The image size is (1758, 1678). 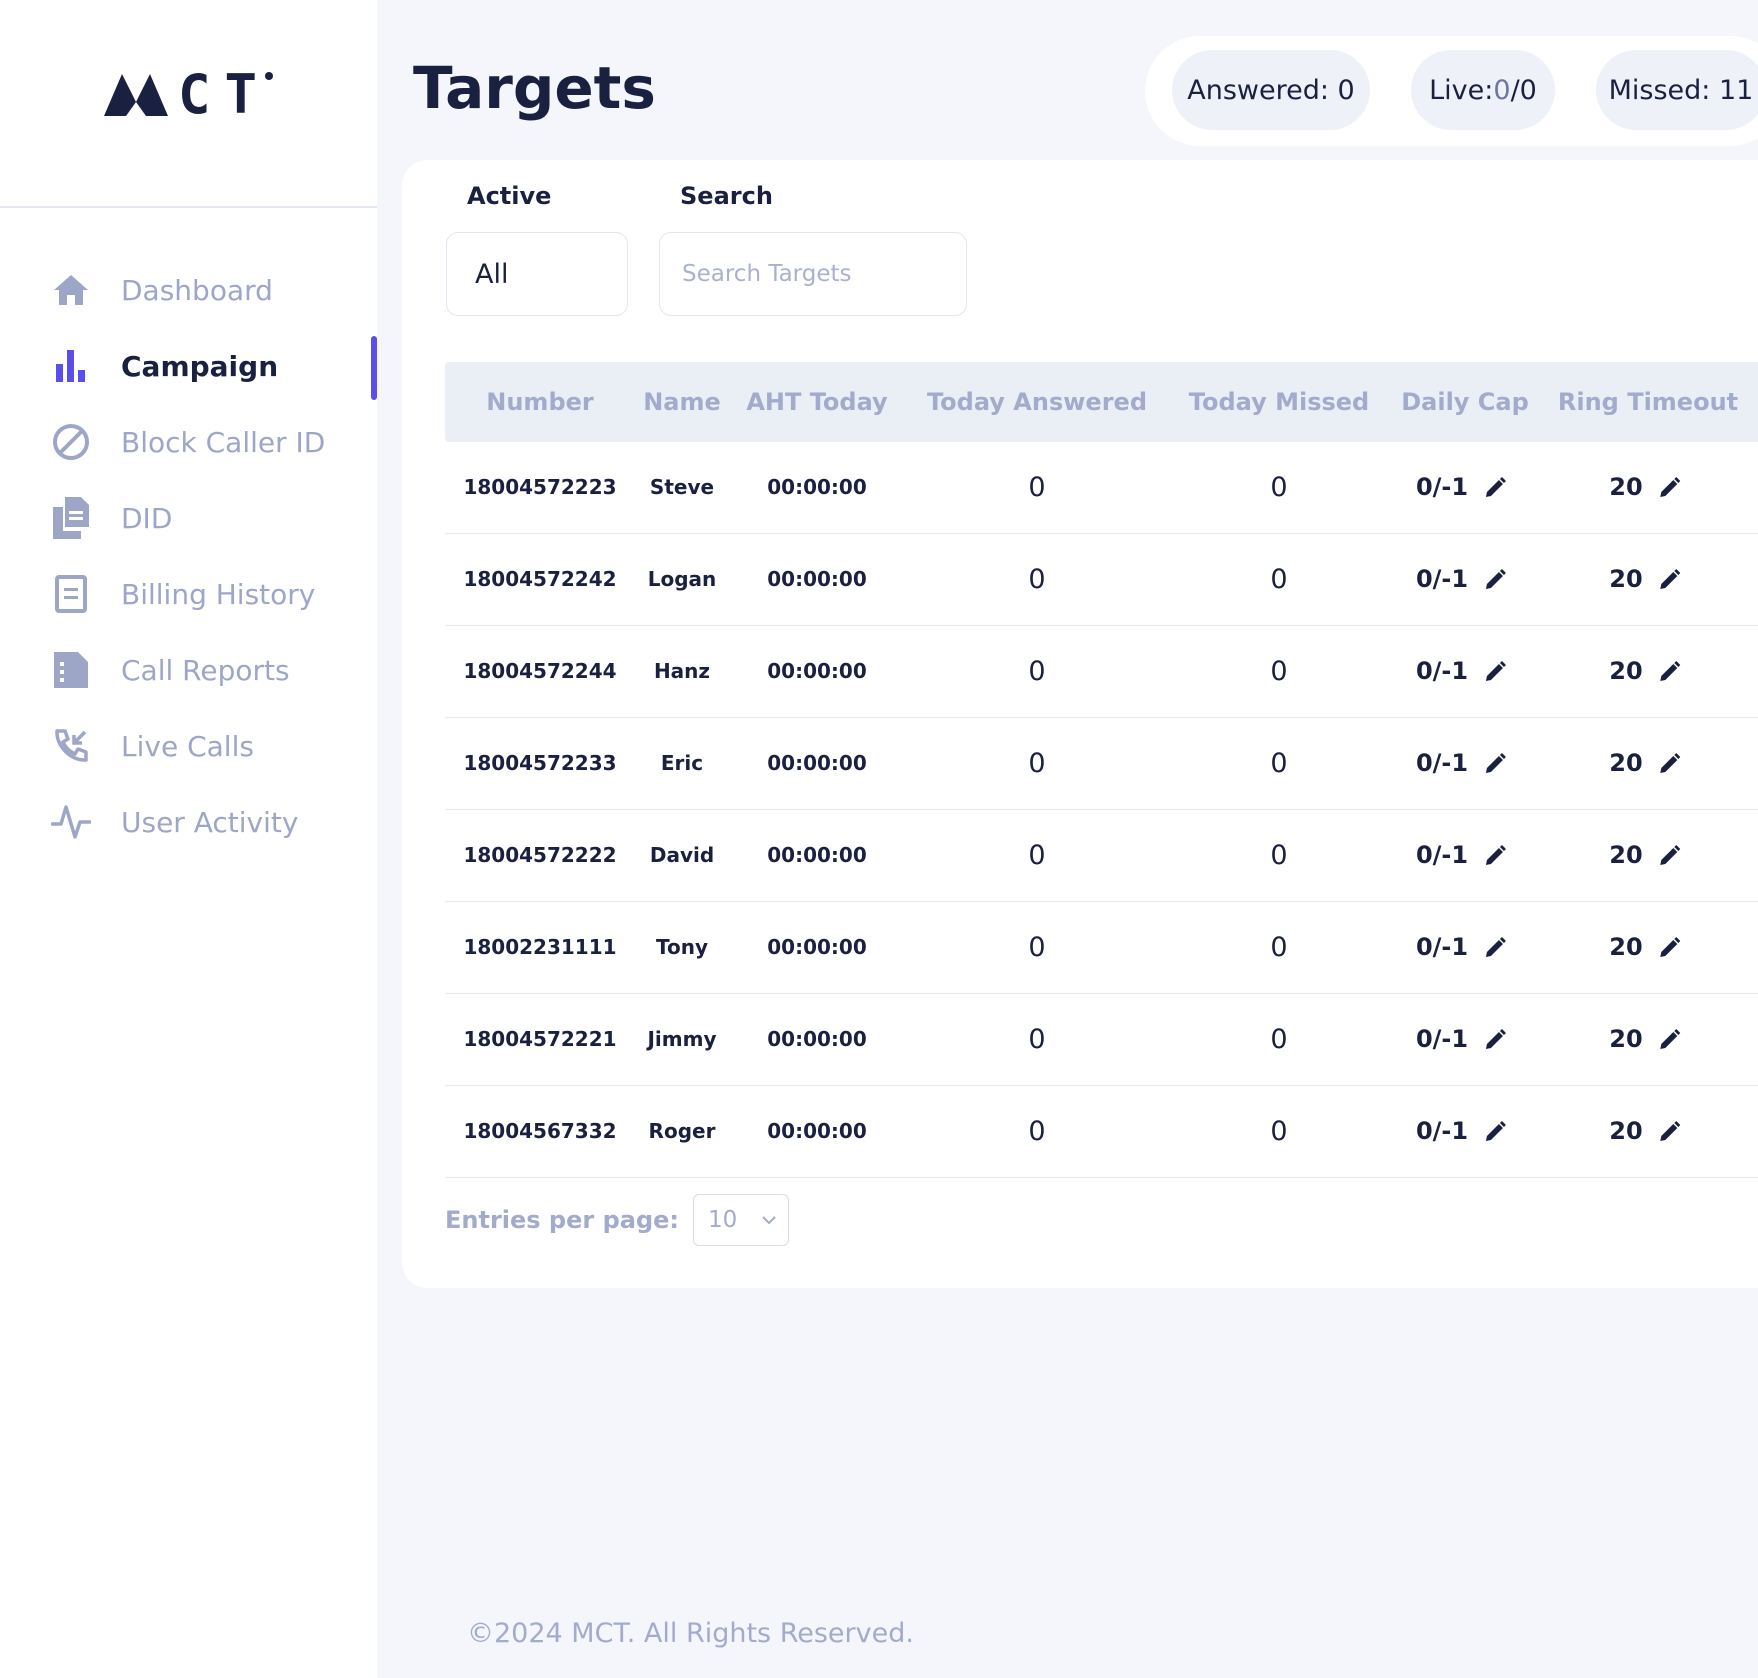 I want to click on search-input, so click(x=813, y=274).